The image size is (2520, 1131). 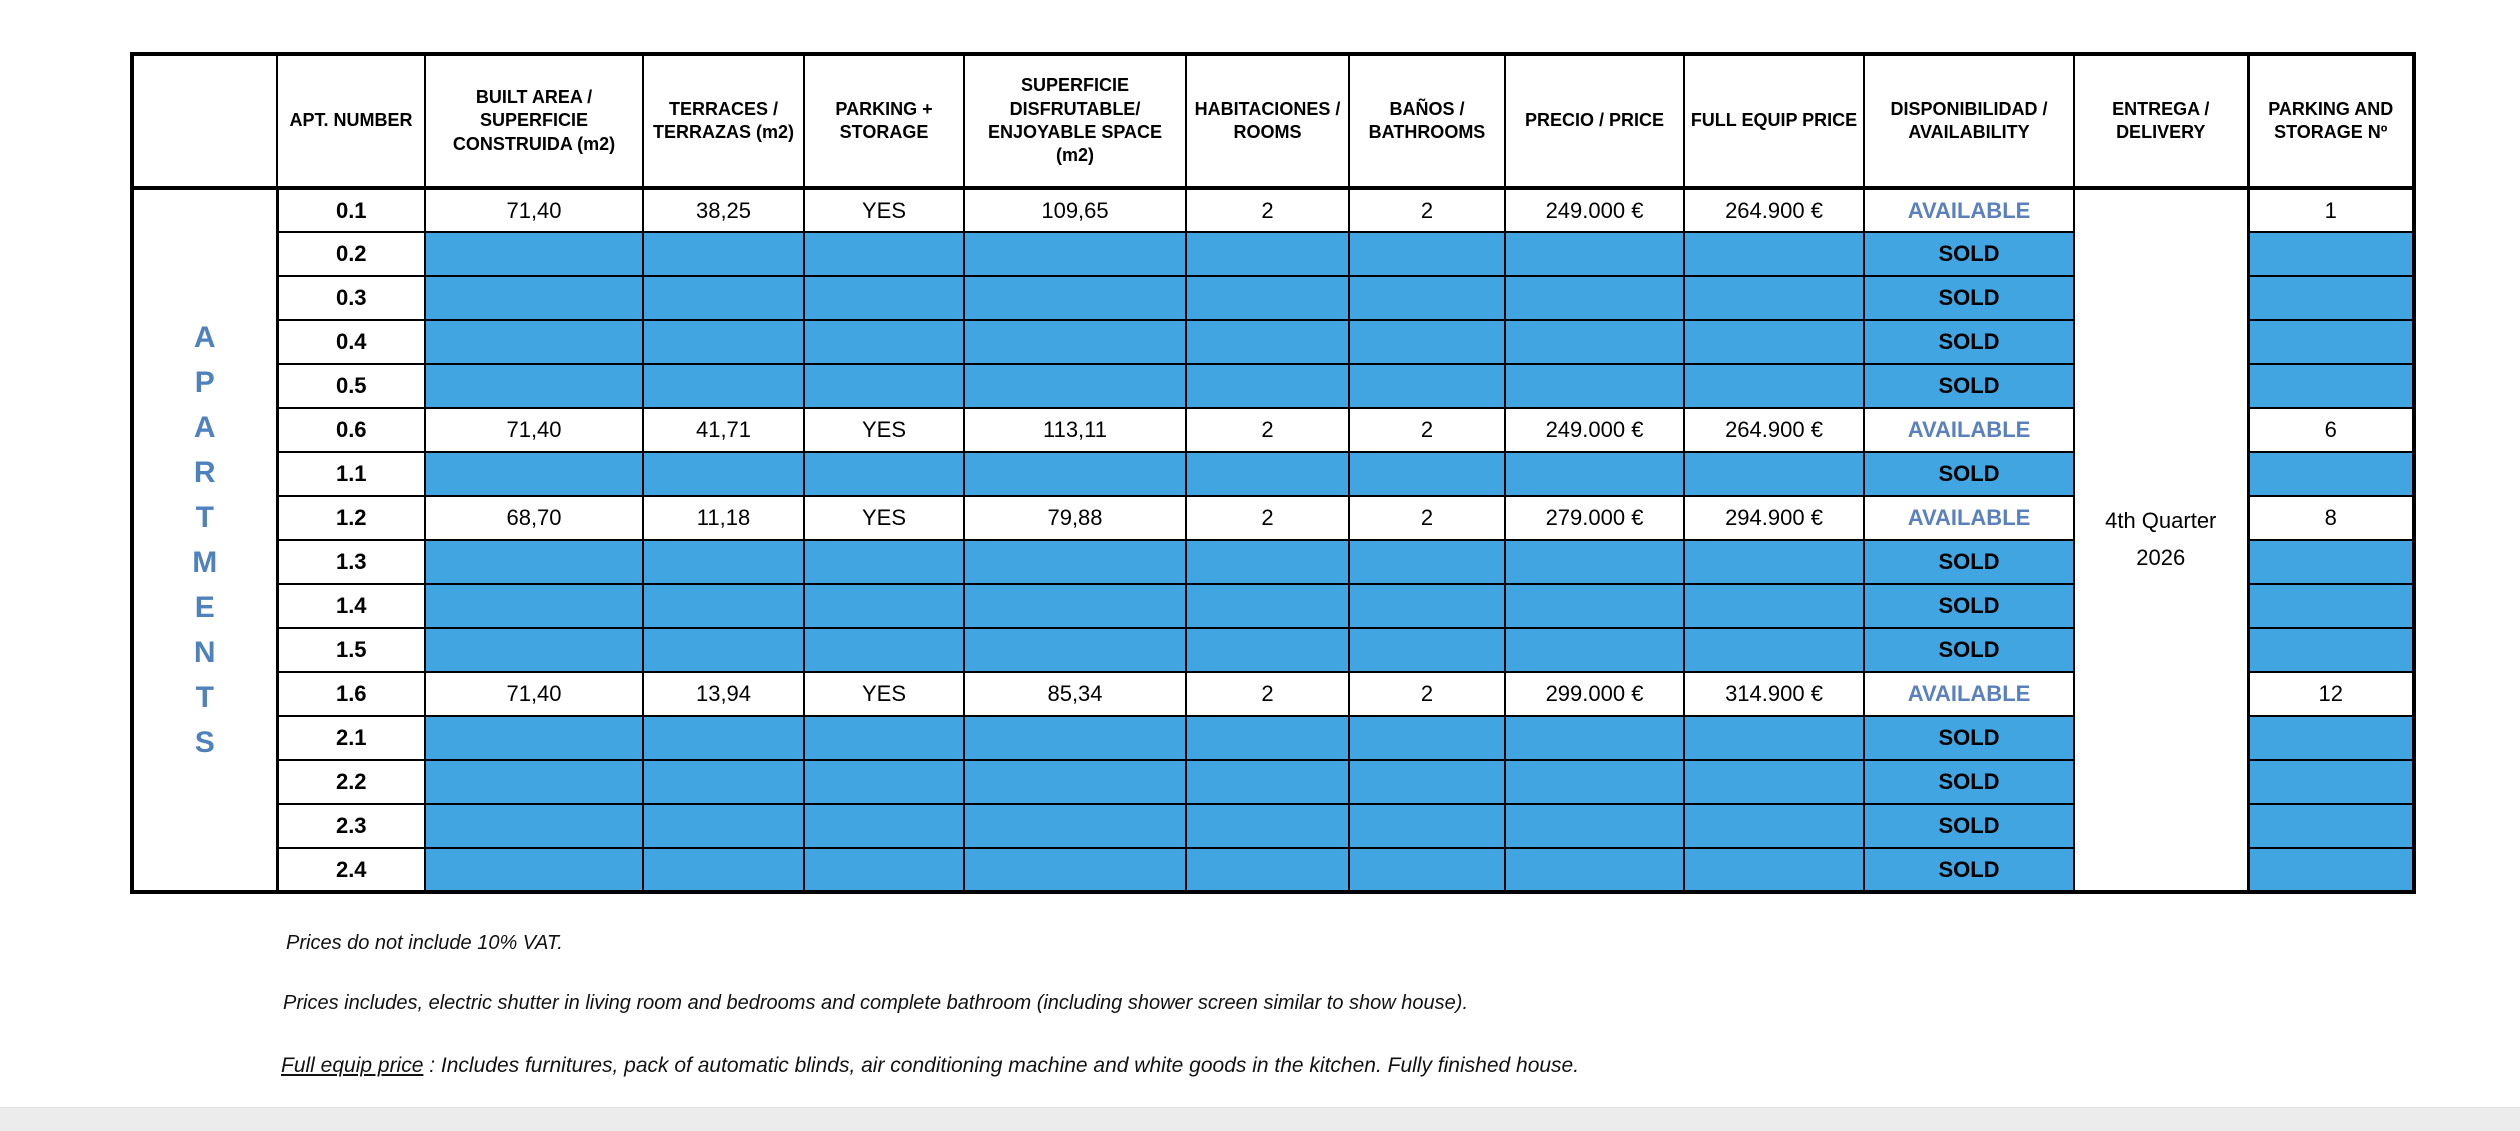 What do you see at coordinates (351, 386) in the screenshot?
I see `apt-number-cell: 0.5` at bounding box center [351, 386].